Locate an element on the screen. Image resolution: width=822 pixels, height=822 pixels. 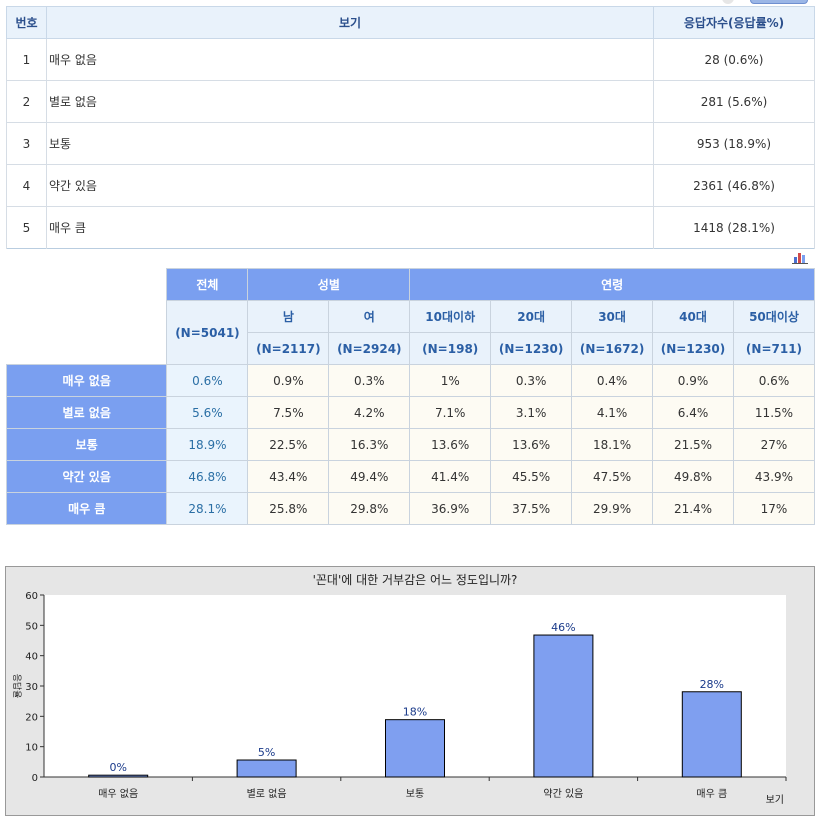
crosstab-cell: 22.5% is located at coordinates (288, 444).